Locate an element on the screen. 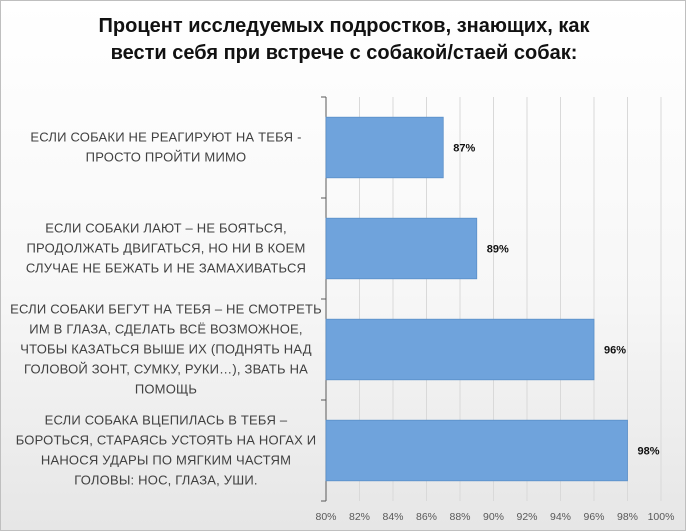 Image resolution: width=686 pixels, height=531 pixels. data-label: 87% is located at coordinates (464, 149).